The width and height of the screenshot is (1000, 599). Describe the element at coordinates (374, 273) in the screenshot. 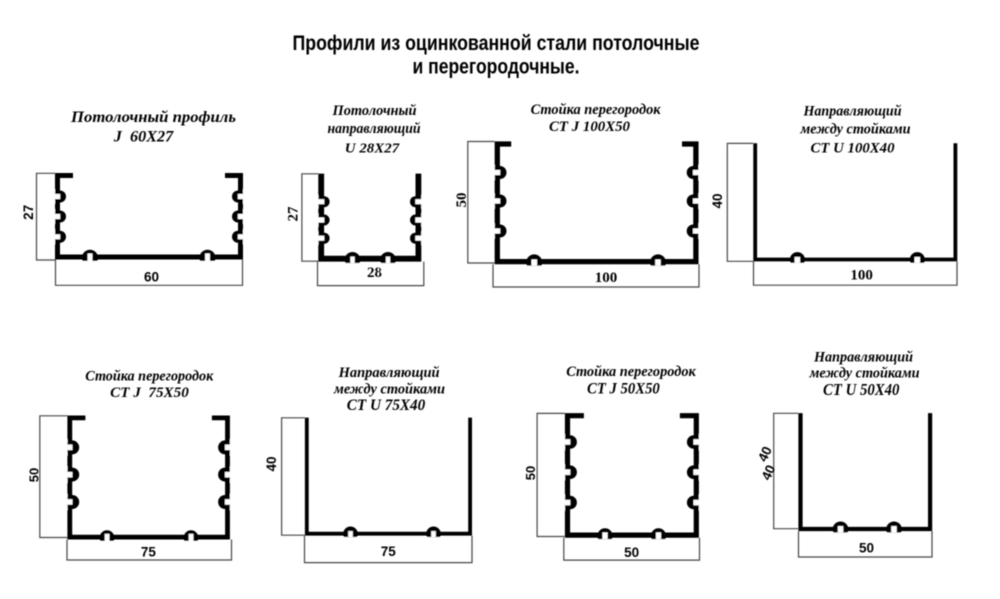

I see `svg-text: 28` at that location.